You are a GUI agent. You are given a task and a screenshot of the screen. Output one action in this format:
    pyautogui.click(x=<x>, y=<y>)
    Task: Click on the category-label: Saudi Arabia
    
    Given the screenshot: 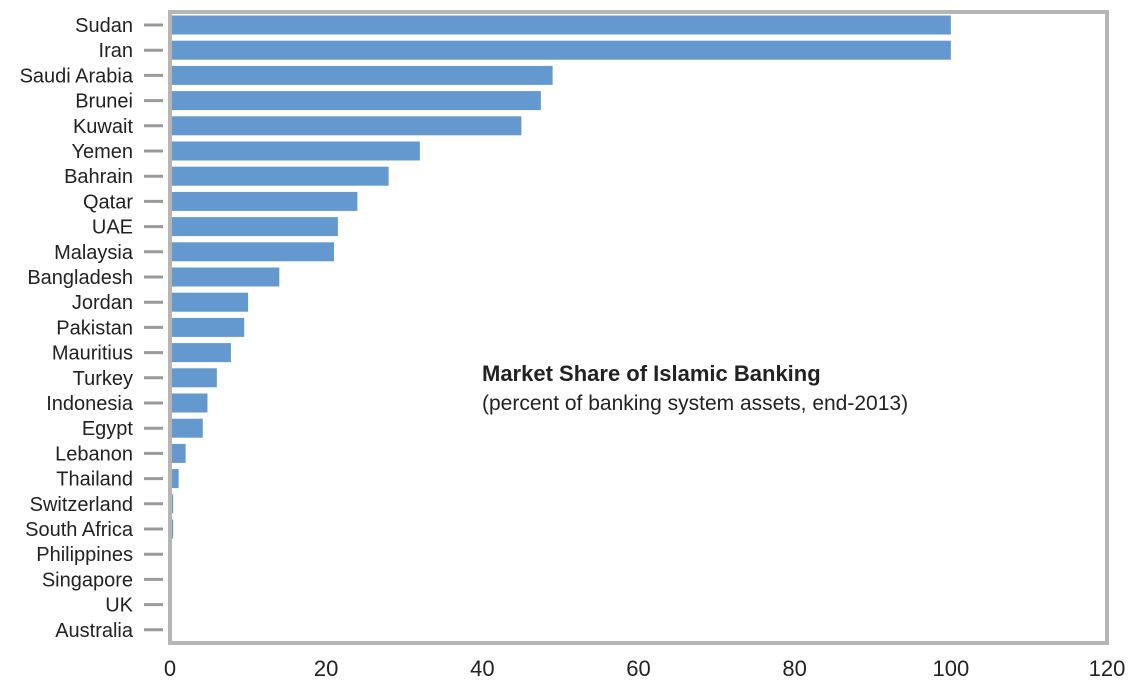 What is the action you would take?
    pyautogui.click(x=77, y=76)
    